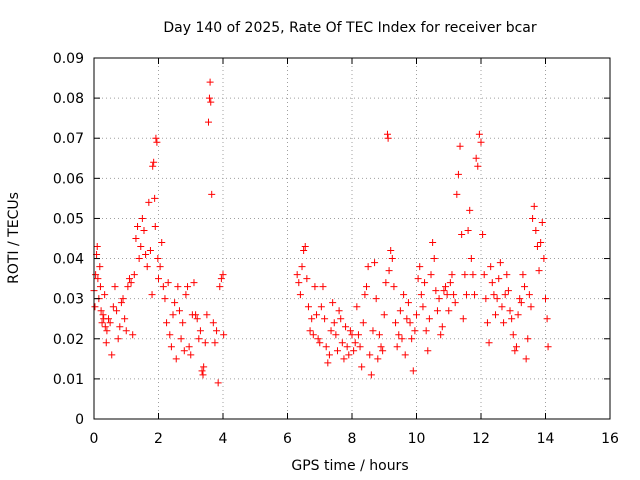 The height and width of the screenshot is (480, 640). I want to click on y-tick-label: 0.05, so click(68, 219).